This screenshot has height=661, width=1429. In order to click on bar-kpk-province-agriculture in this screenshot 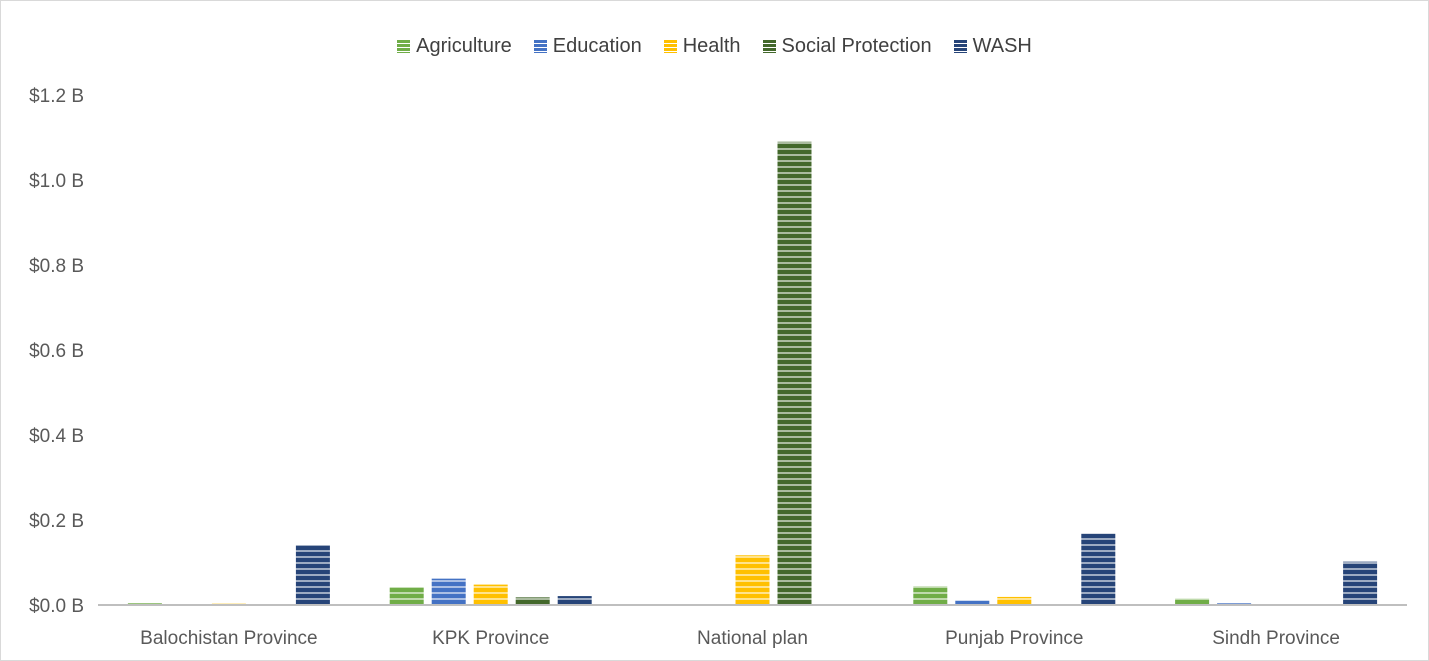, I will do `click(406, 596)`.